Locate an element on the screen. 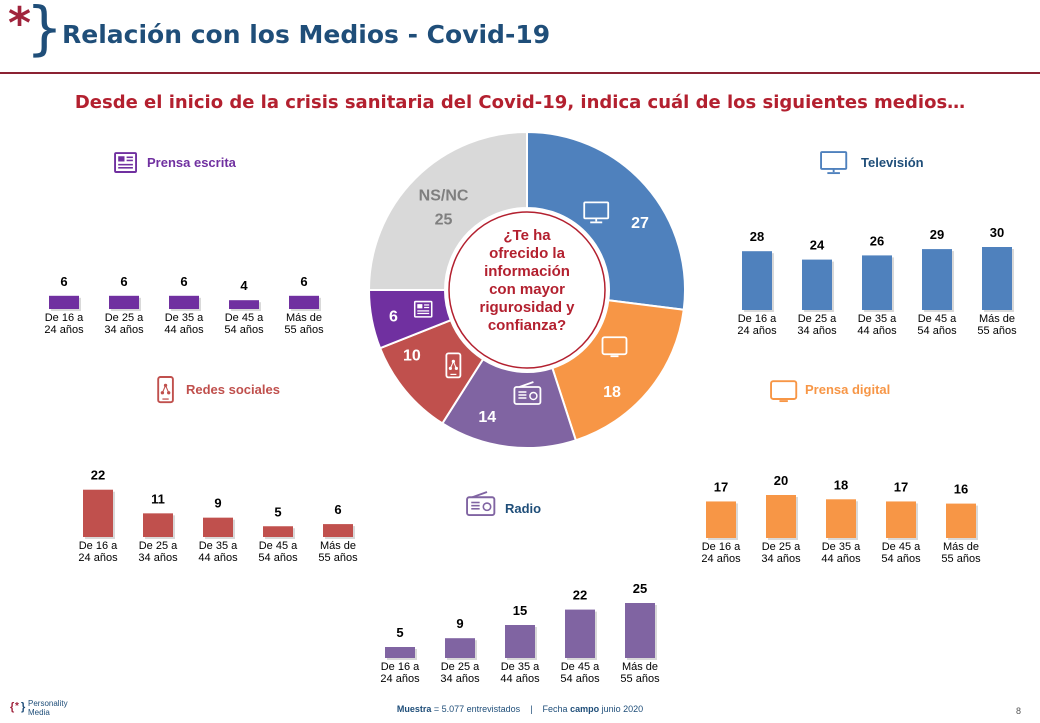 The image size is (1040, 723). donut-slice-value: 25 is located at coordinates (444, 220).